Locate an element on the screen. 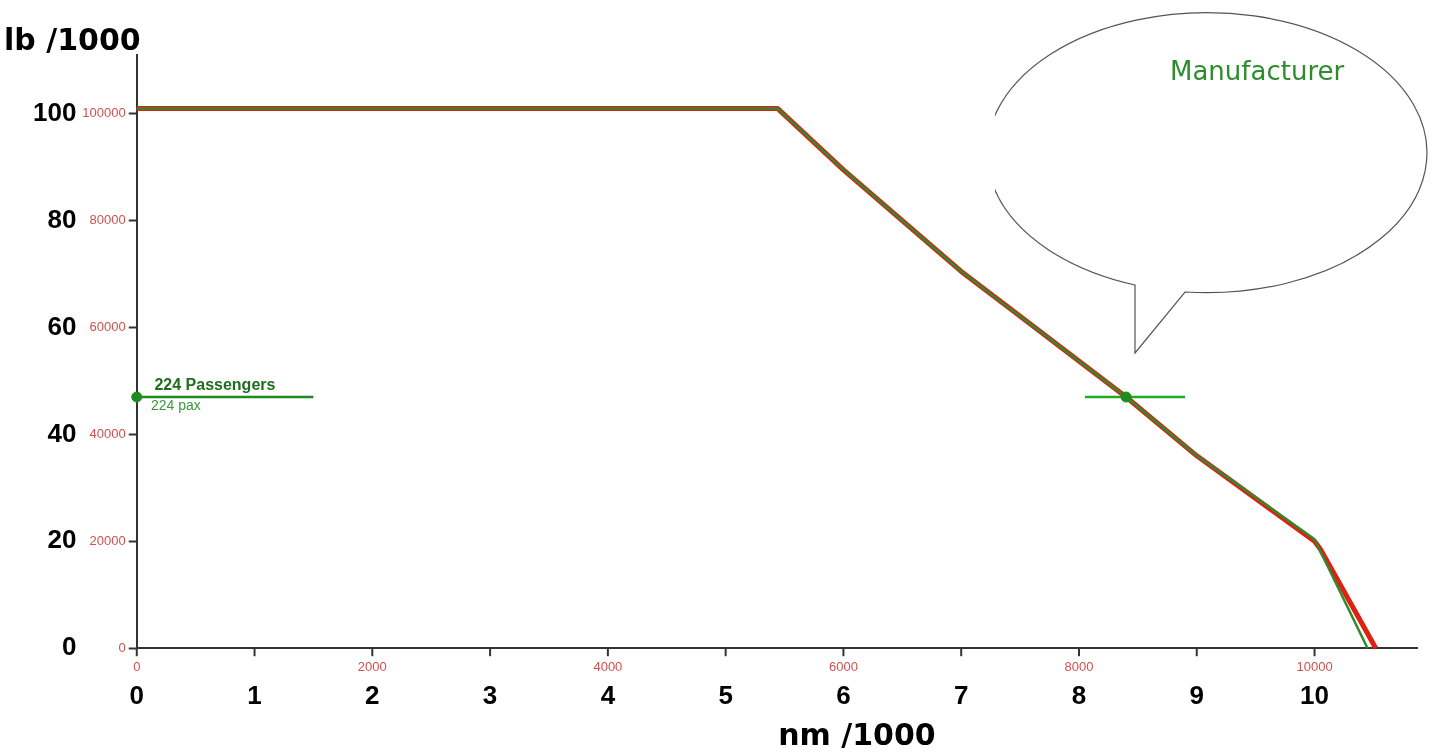  y2-tick-label: 100000 is located at coordinates (104, 113).